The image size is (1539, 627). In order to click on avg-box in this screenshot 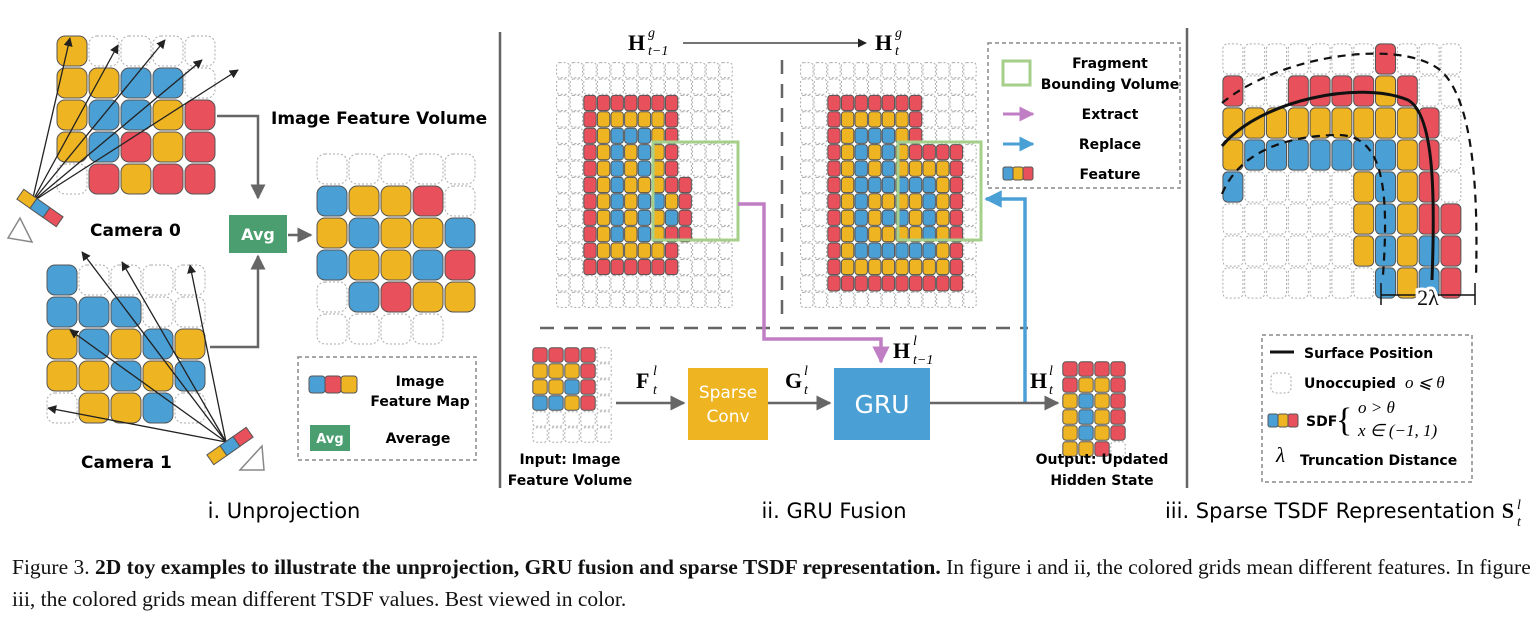, I will do `click(258, 234)`.